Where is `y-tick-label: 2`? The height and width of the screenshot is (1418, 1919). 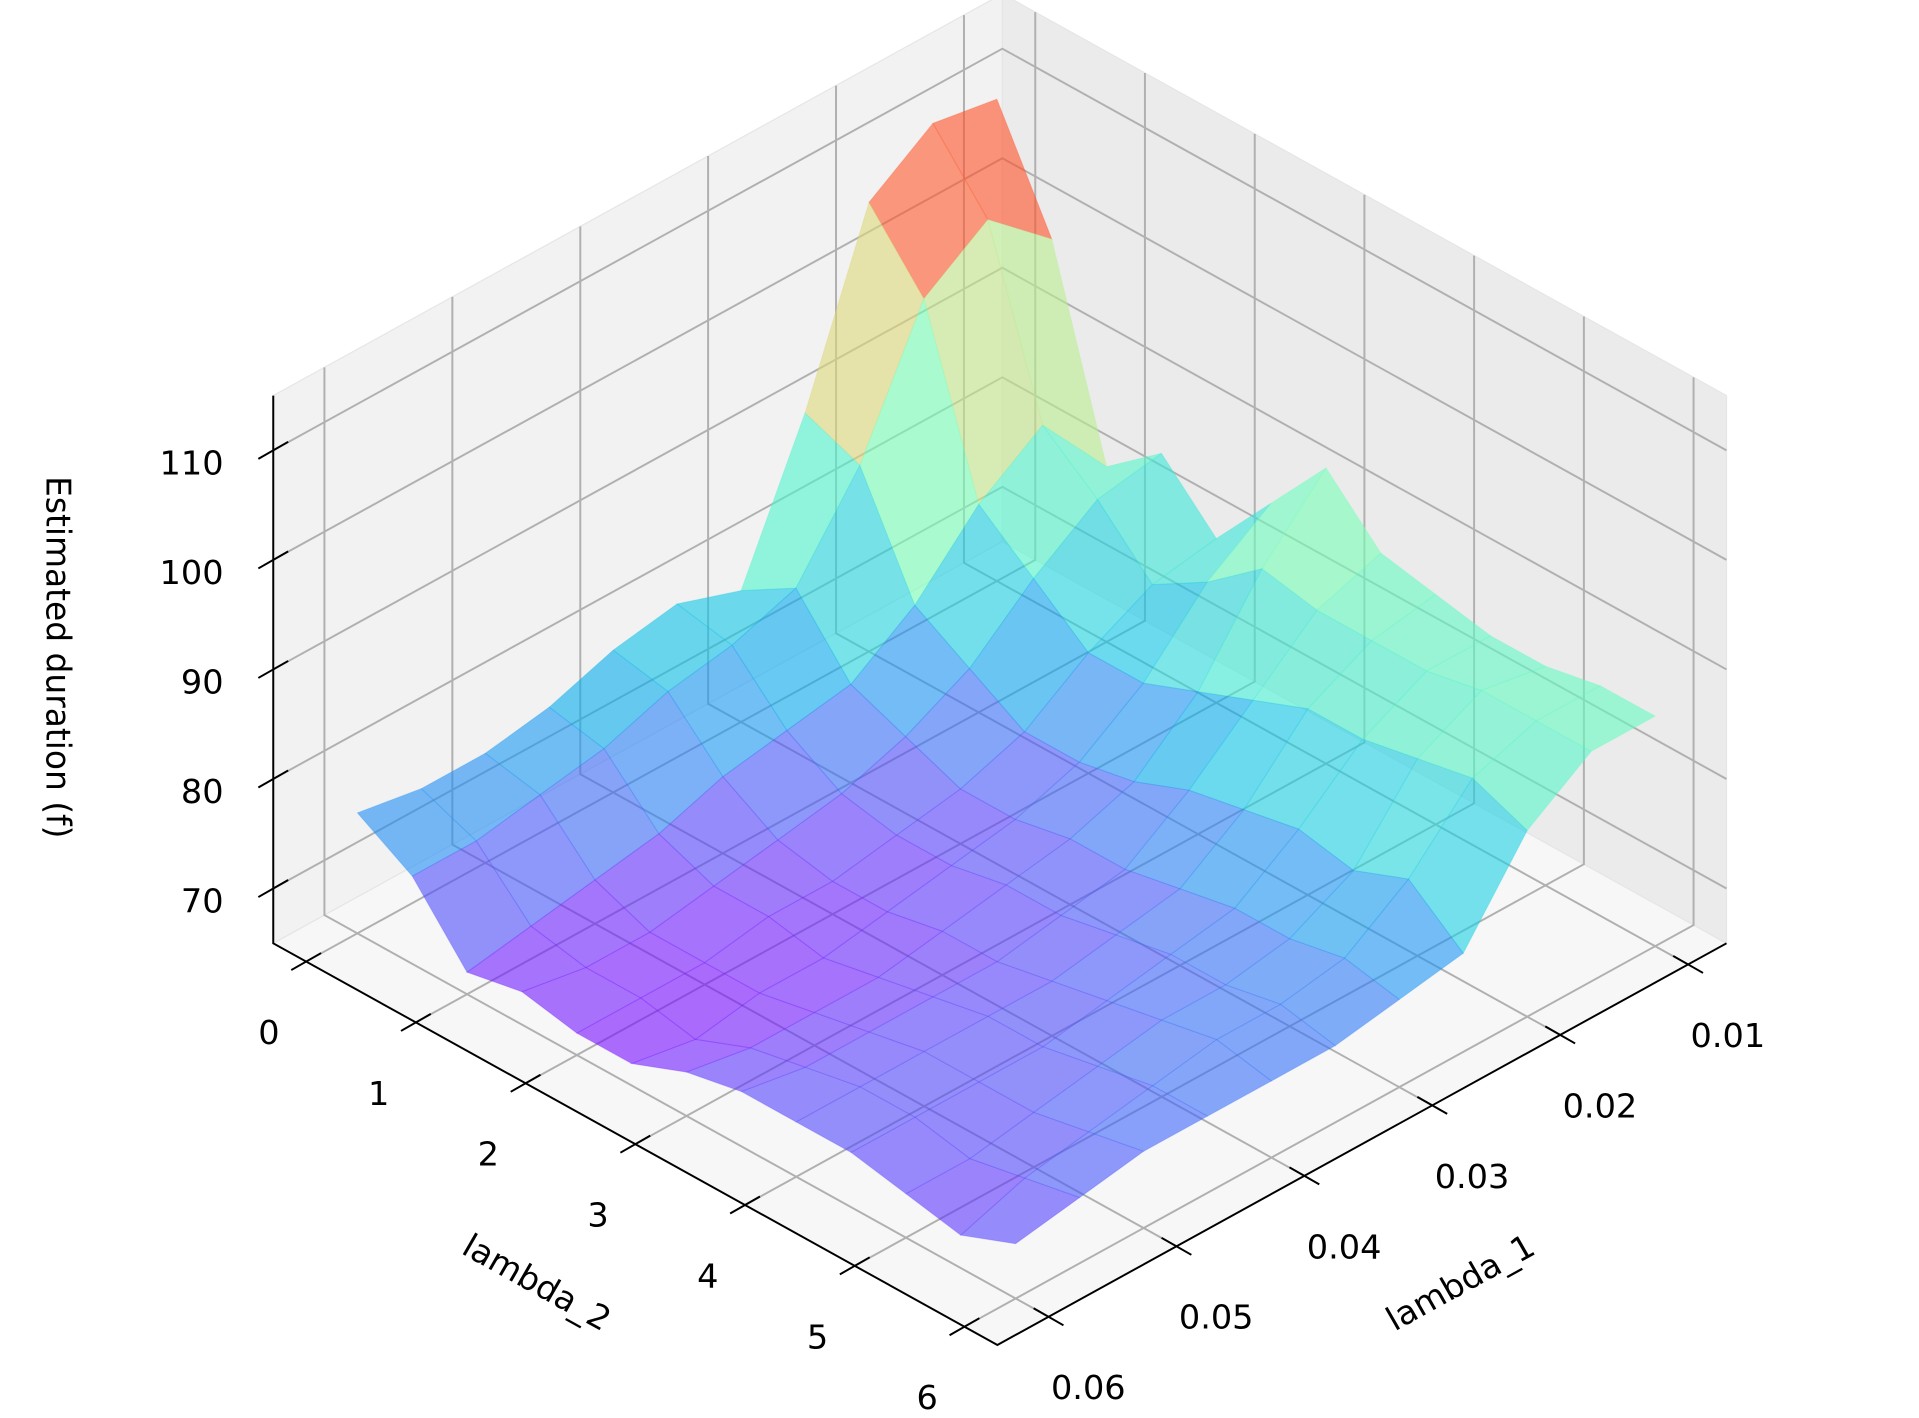
y-tick-label: 2 is located at coordinates (488, 1154).